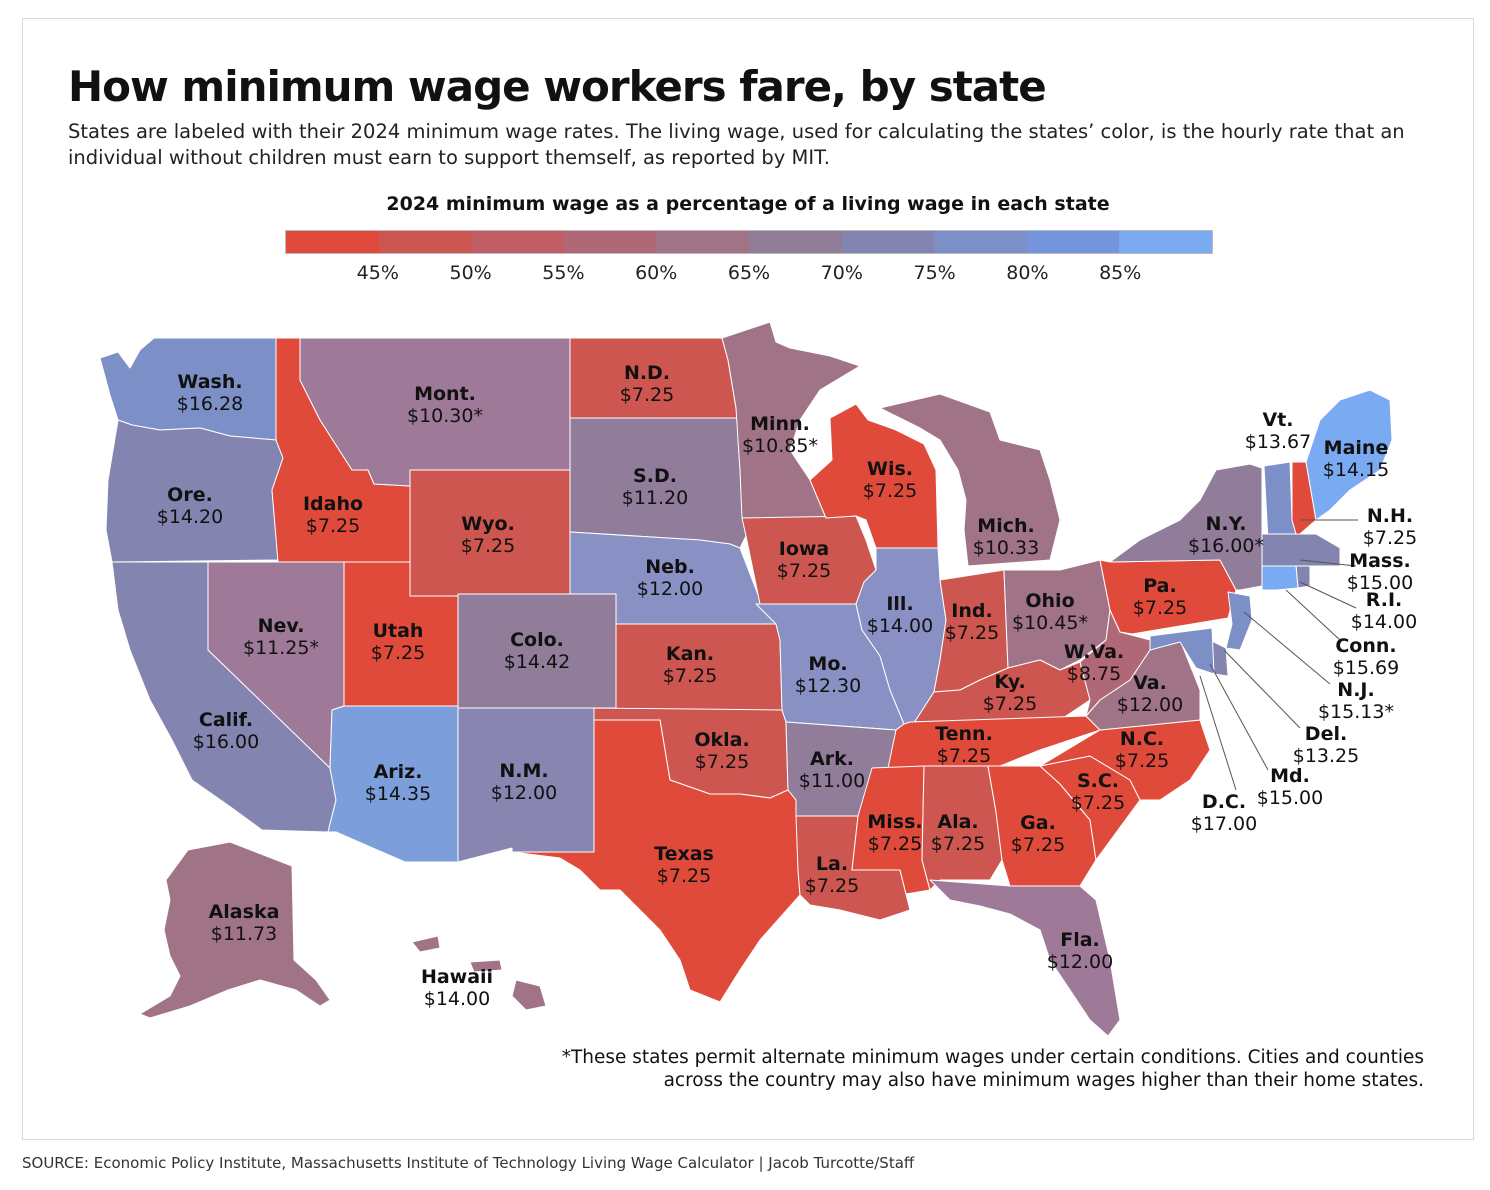 The width and height of the screenshot is (1490, 1190). What do you see at coordinates (957, 822) in the screenshot?
I see `state-name: Ala.` at bounding box center [957, 822].